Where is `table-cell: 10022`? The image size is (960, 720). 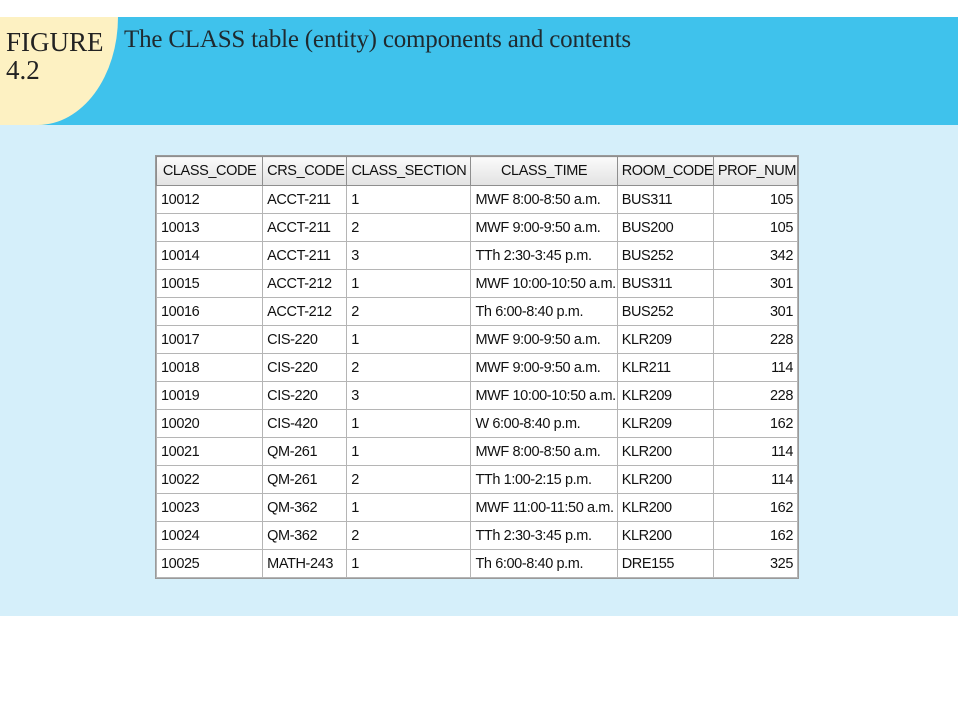
table-cell: 10022 is located at coordinates (209, 479).